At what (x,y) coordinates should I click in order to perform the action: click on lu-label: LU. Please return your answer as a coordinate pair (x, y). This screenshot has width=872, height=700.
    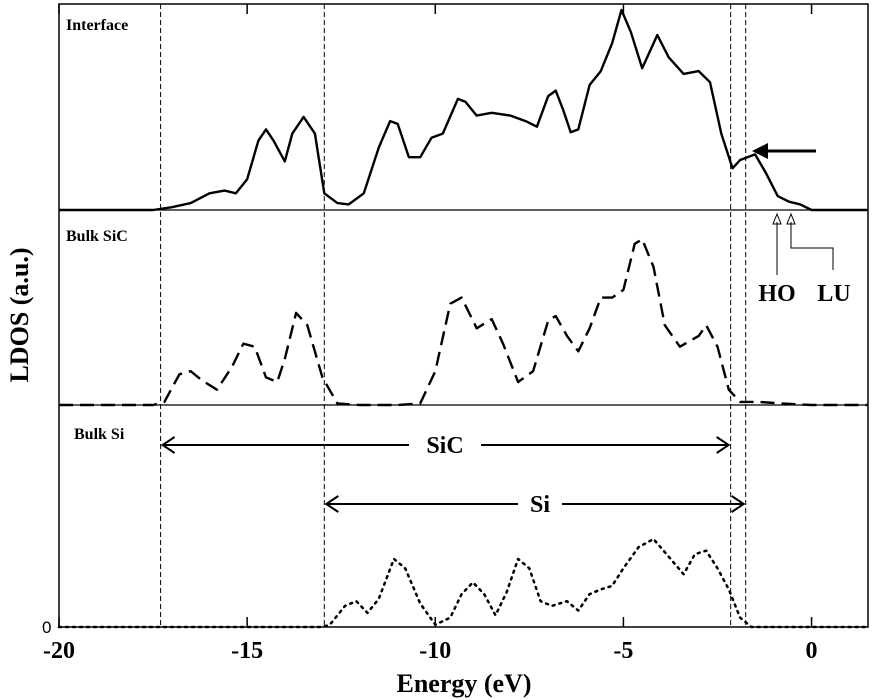
    Looking at the image, I should click on (833, 294).